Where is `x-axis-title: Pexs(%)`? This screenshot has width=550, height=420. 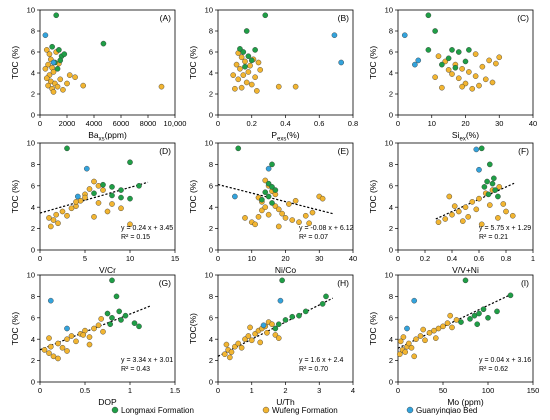 x-axis-title: Pexs(%) is located at coordinates (285, 136).